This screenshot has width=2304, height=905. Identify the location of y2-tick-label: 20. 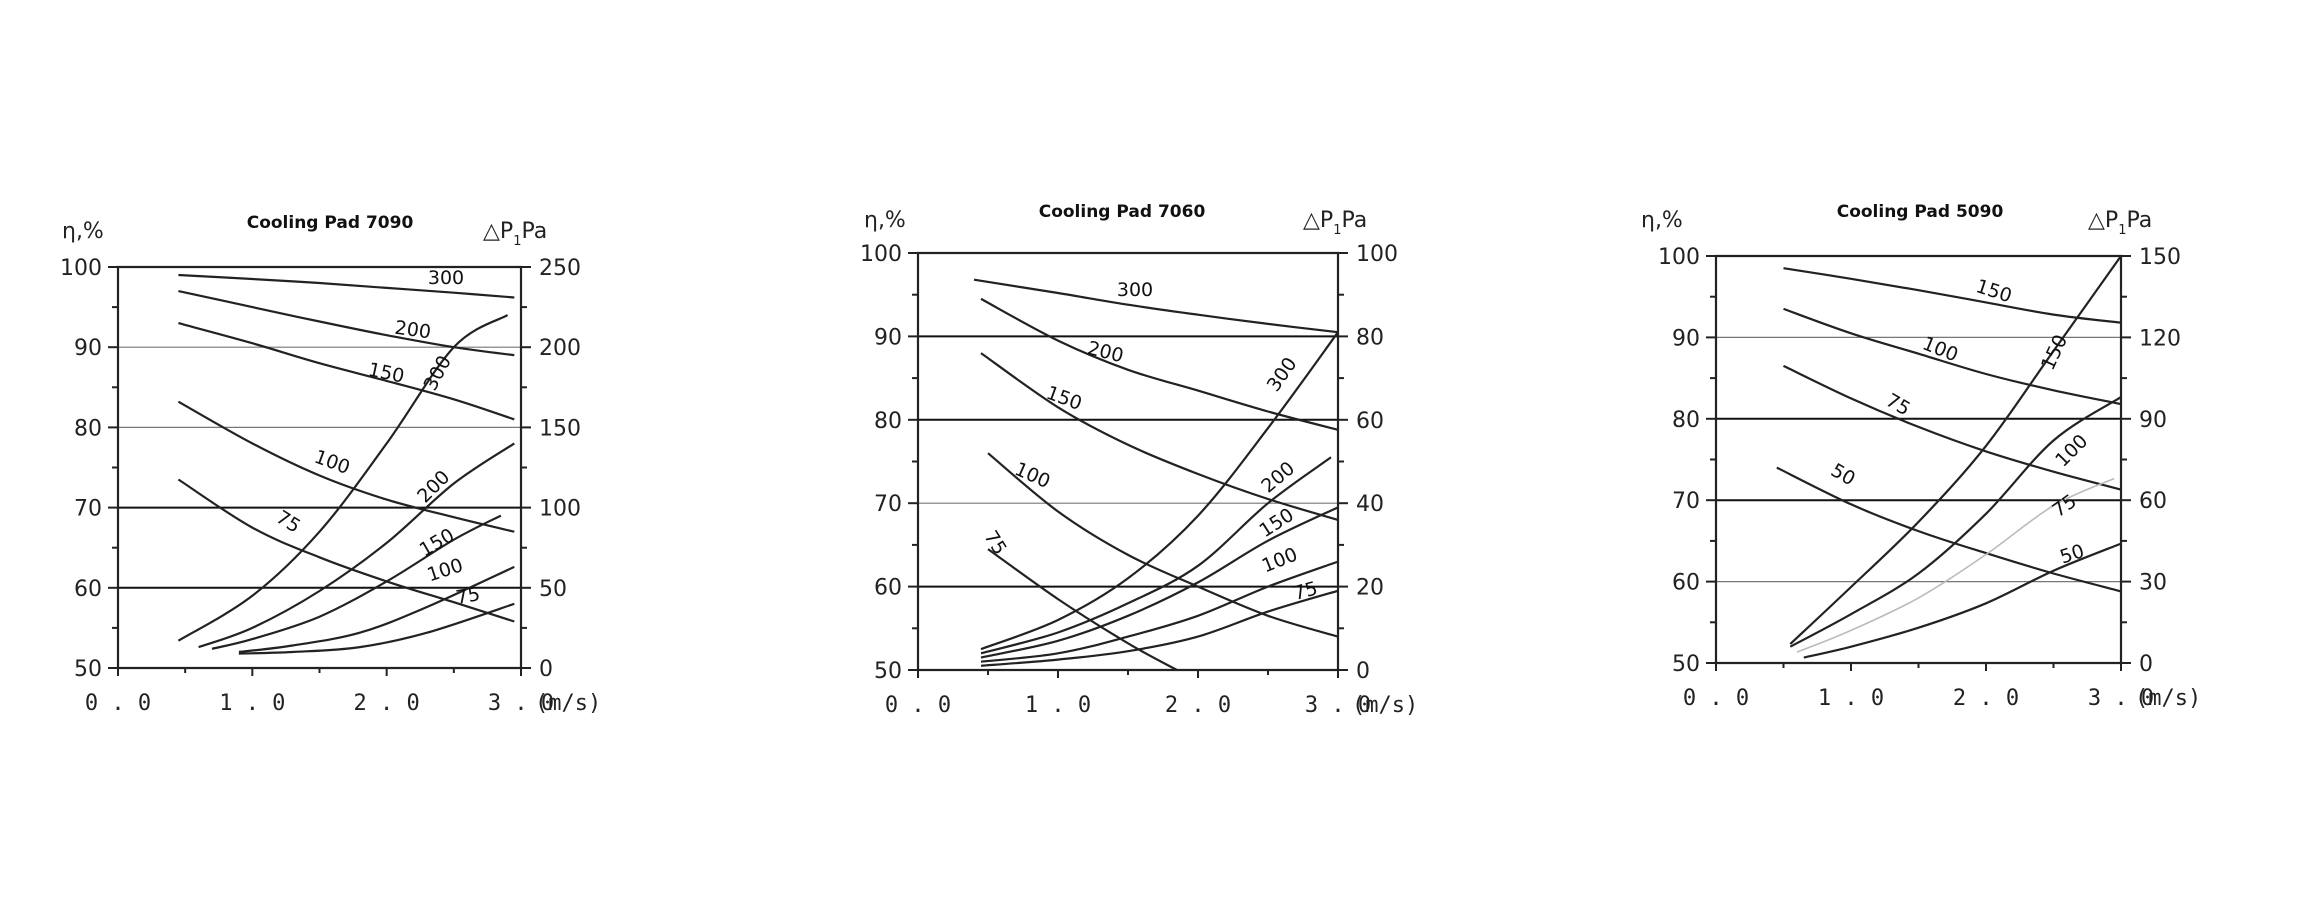
(1370, 588).